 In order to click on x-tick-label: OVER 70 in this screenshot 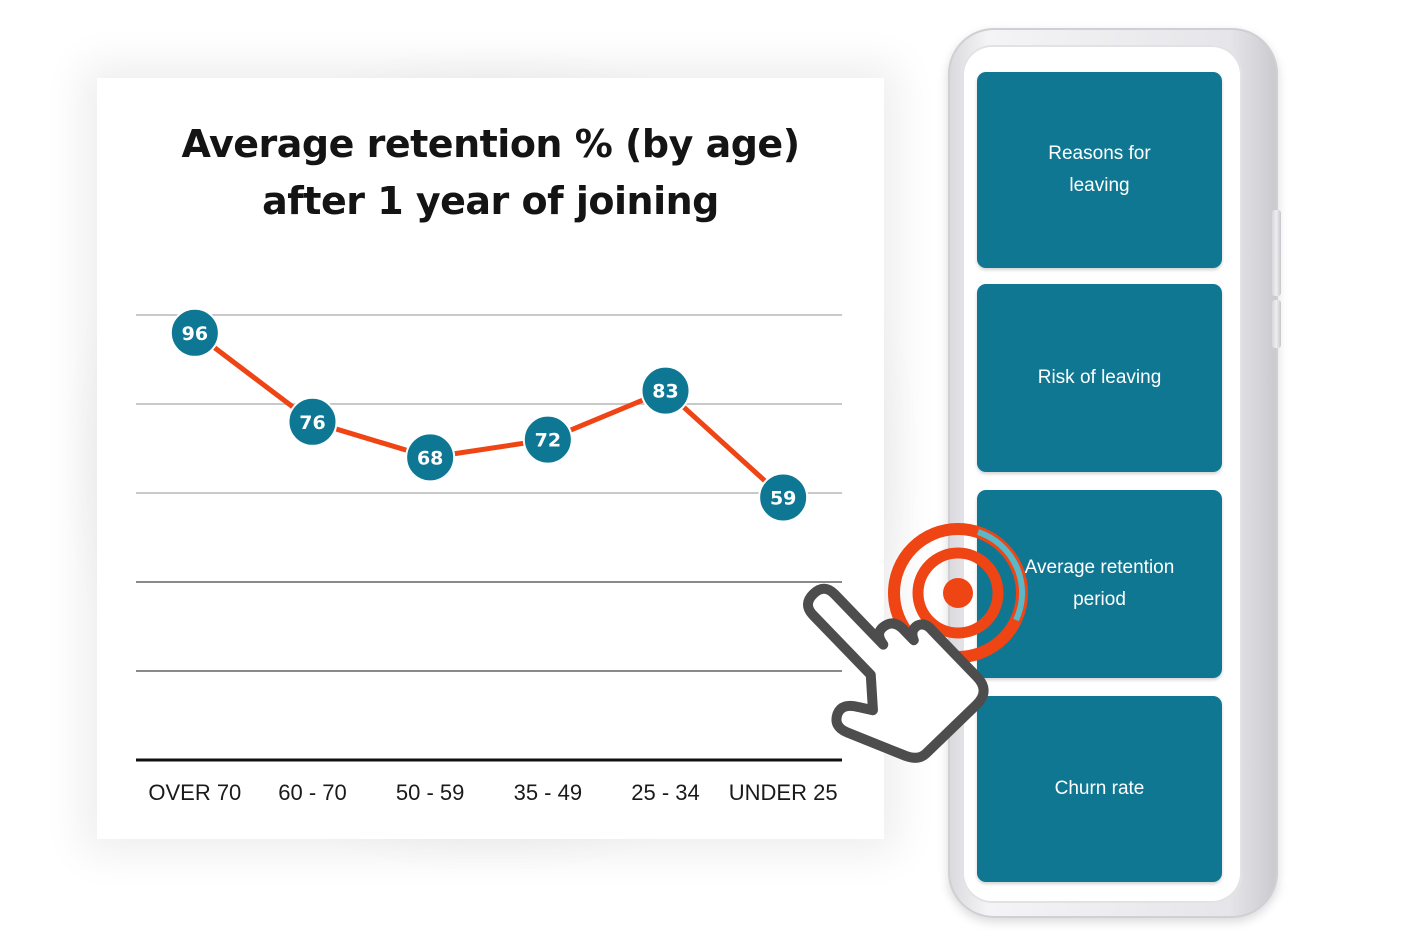, I will do `click(194, 792)`.